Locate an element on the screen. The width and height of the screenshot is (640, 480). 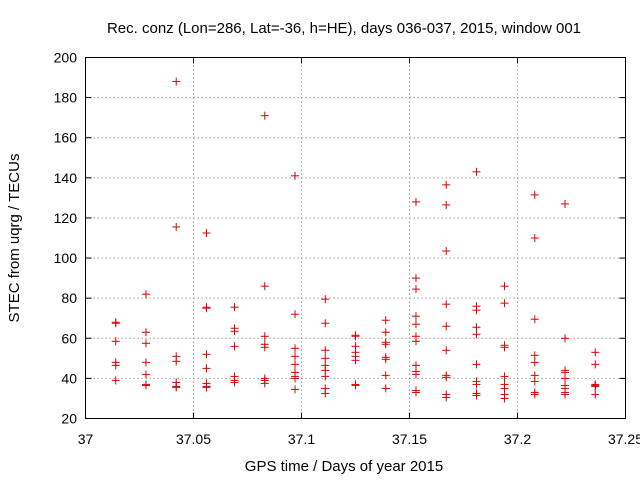
x-tick-label: 37.2 is located at coordinates (517, 439).